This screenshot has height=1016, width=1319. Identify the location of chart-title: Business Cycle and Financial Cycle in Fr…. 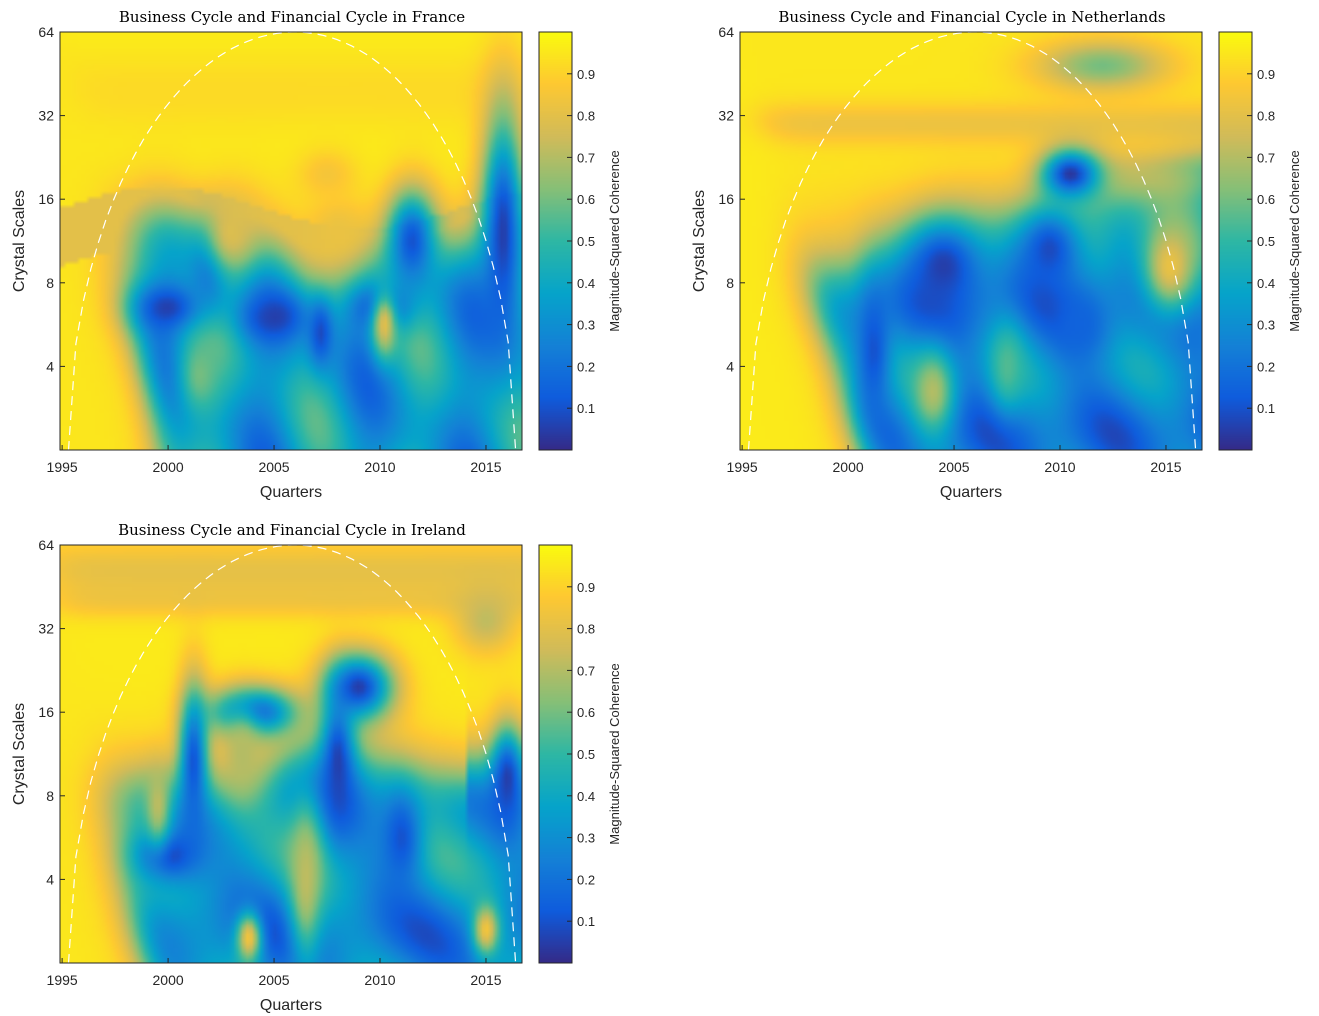
(292, 17).